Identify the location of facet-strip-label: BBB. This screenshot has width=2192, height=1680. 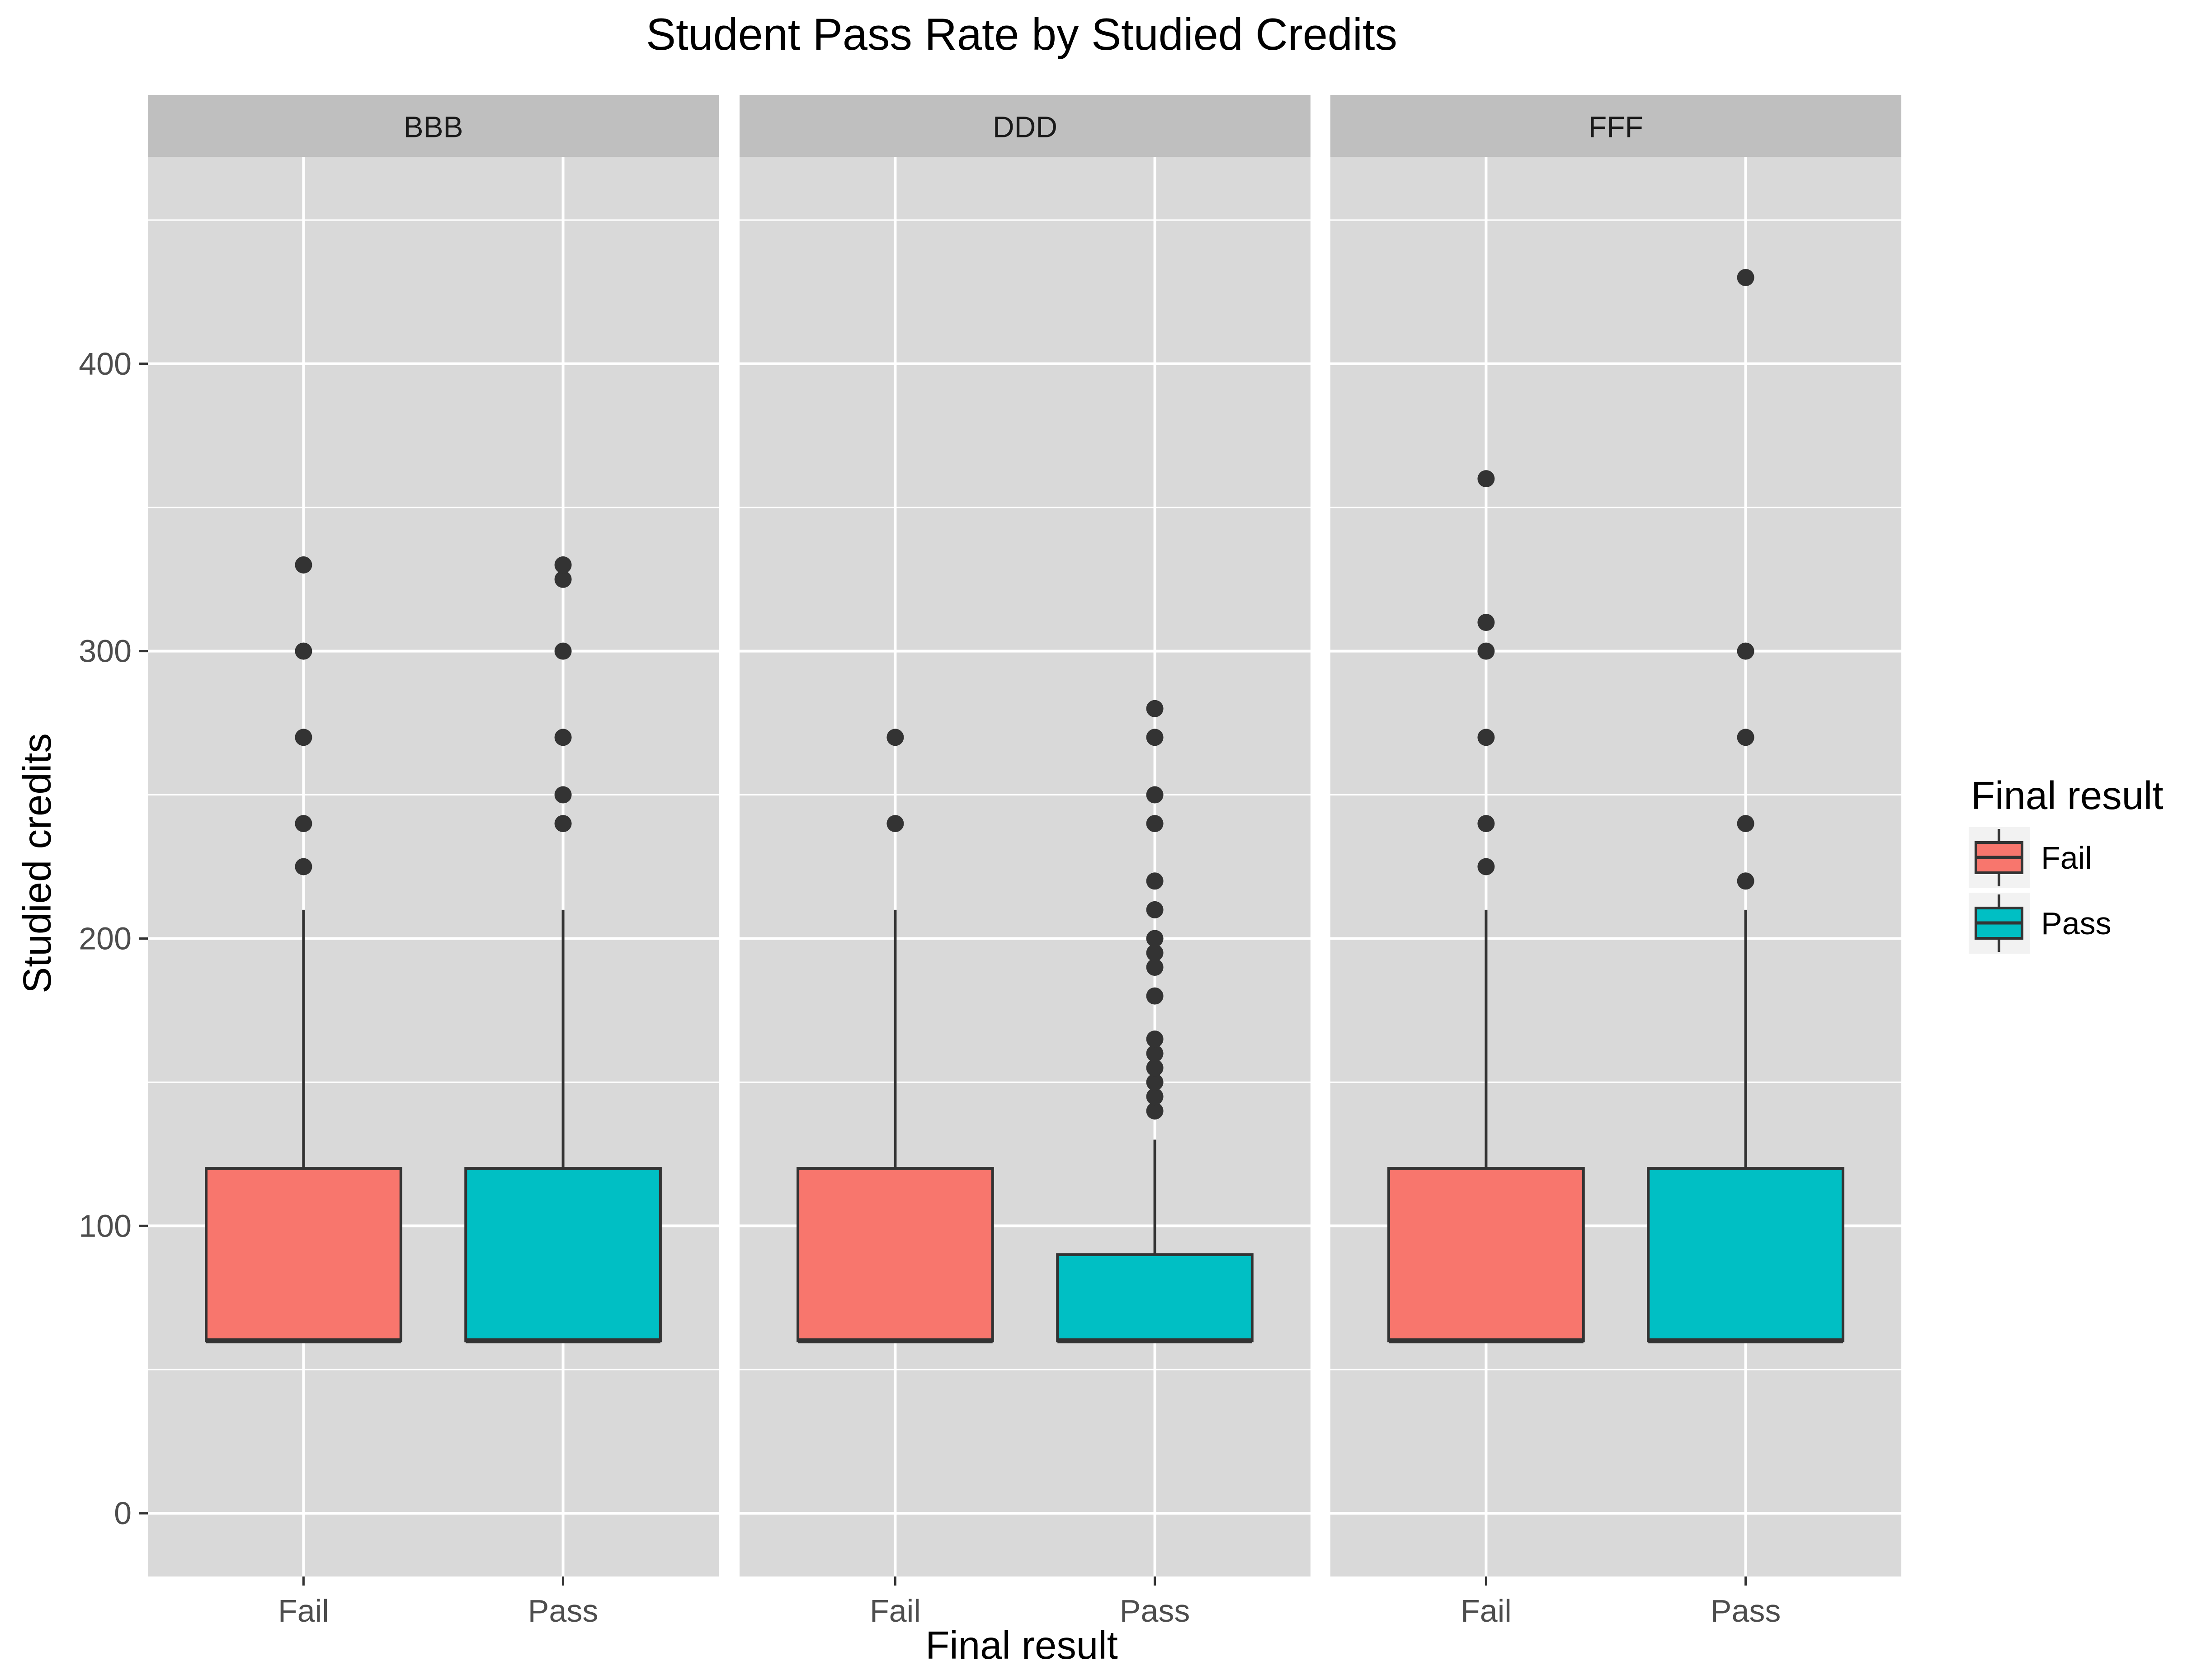
(433, 127).